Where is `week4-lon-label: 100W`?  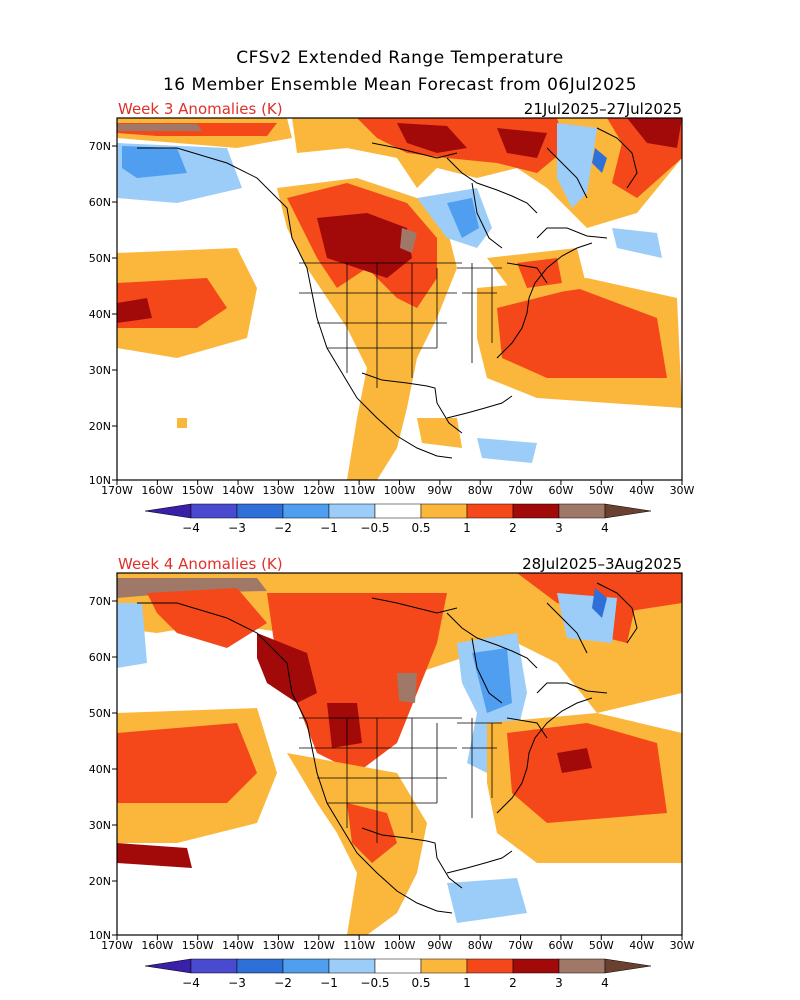
week4-lon-label: 100W is located at coordinates (400, 945).